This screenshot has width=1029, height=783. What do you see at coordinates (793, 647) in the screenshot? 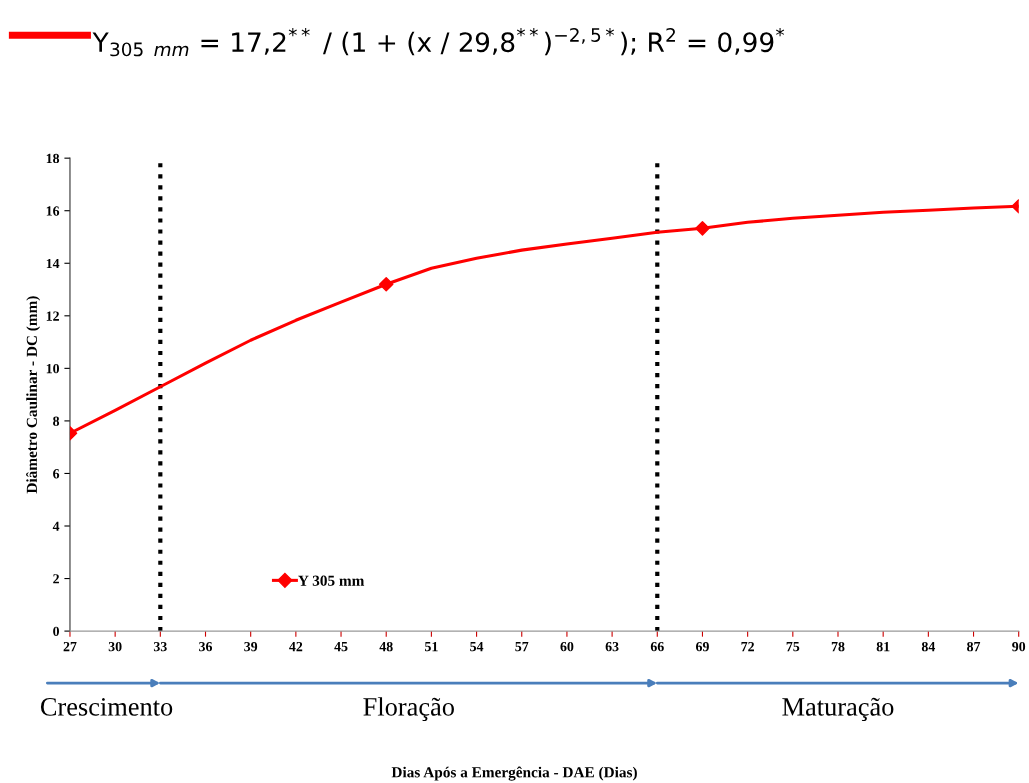
I see `x-tick-label: 75` at bounding box center [793, 647].